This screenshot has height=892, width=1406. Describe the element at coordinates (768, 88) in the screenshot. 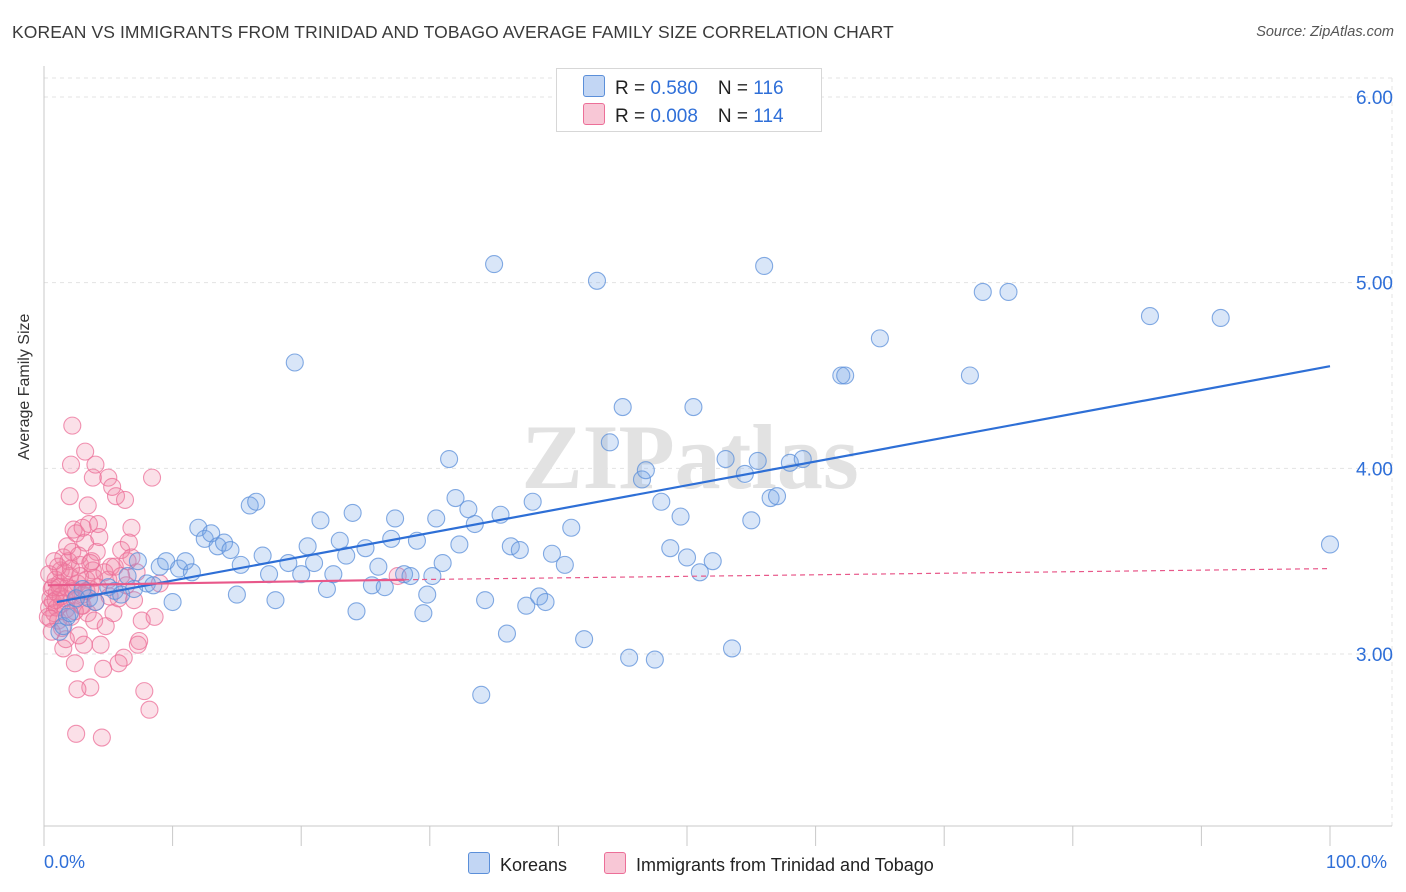

I see `legend-n-value: 116` at that location.